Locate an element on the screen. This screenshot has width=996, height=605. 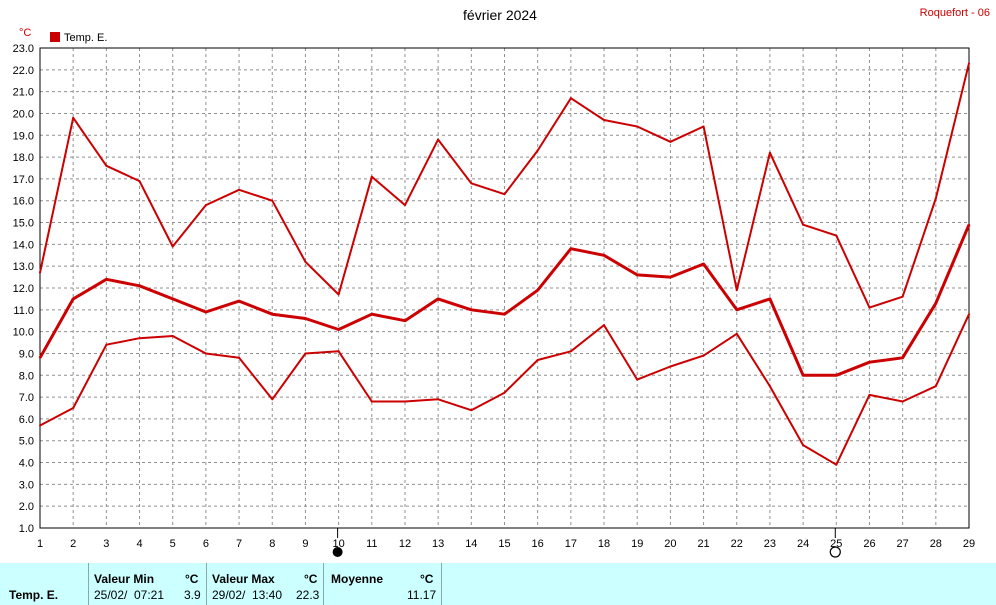
max-value: 22.3 is located at coordinates (308, 595).